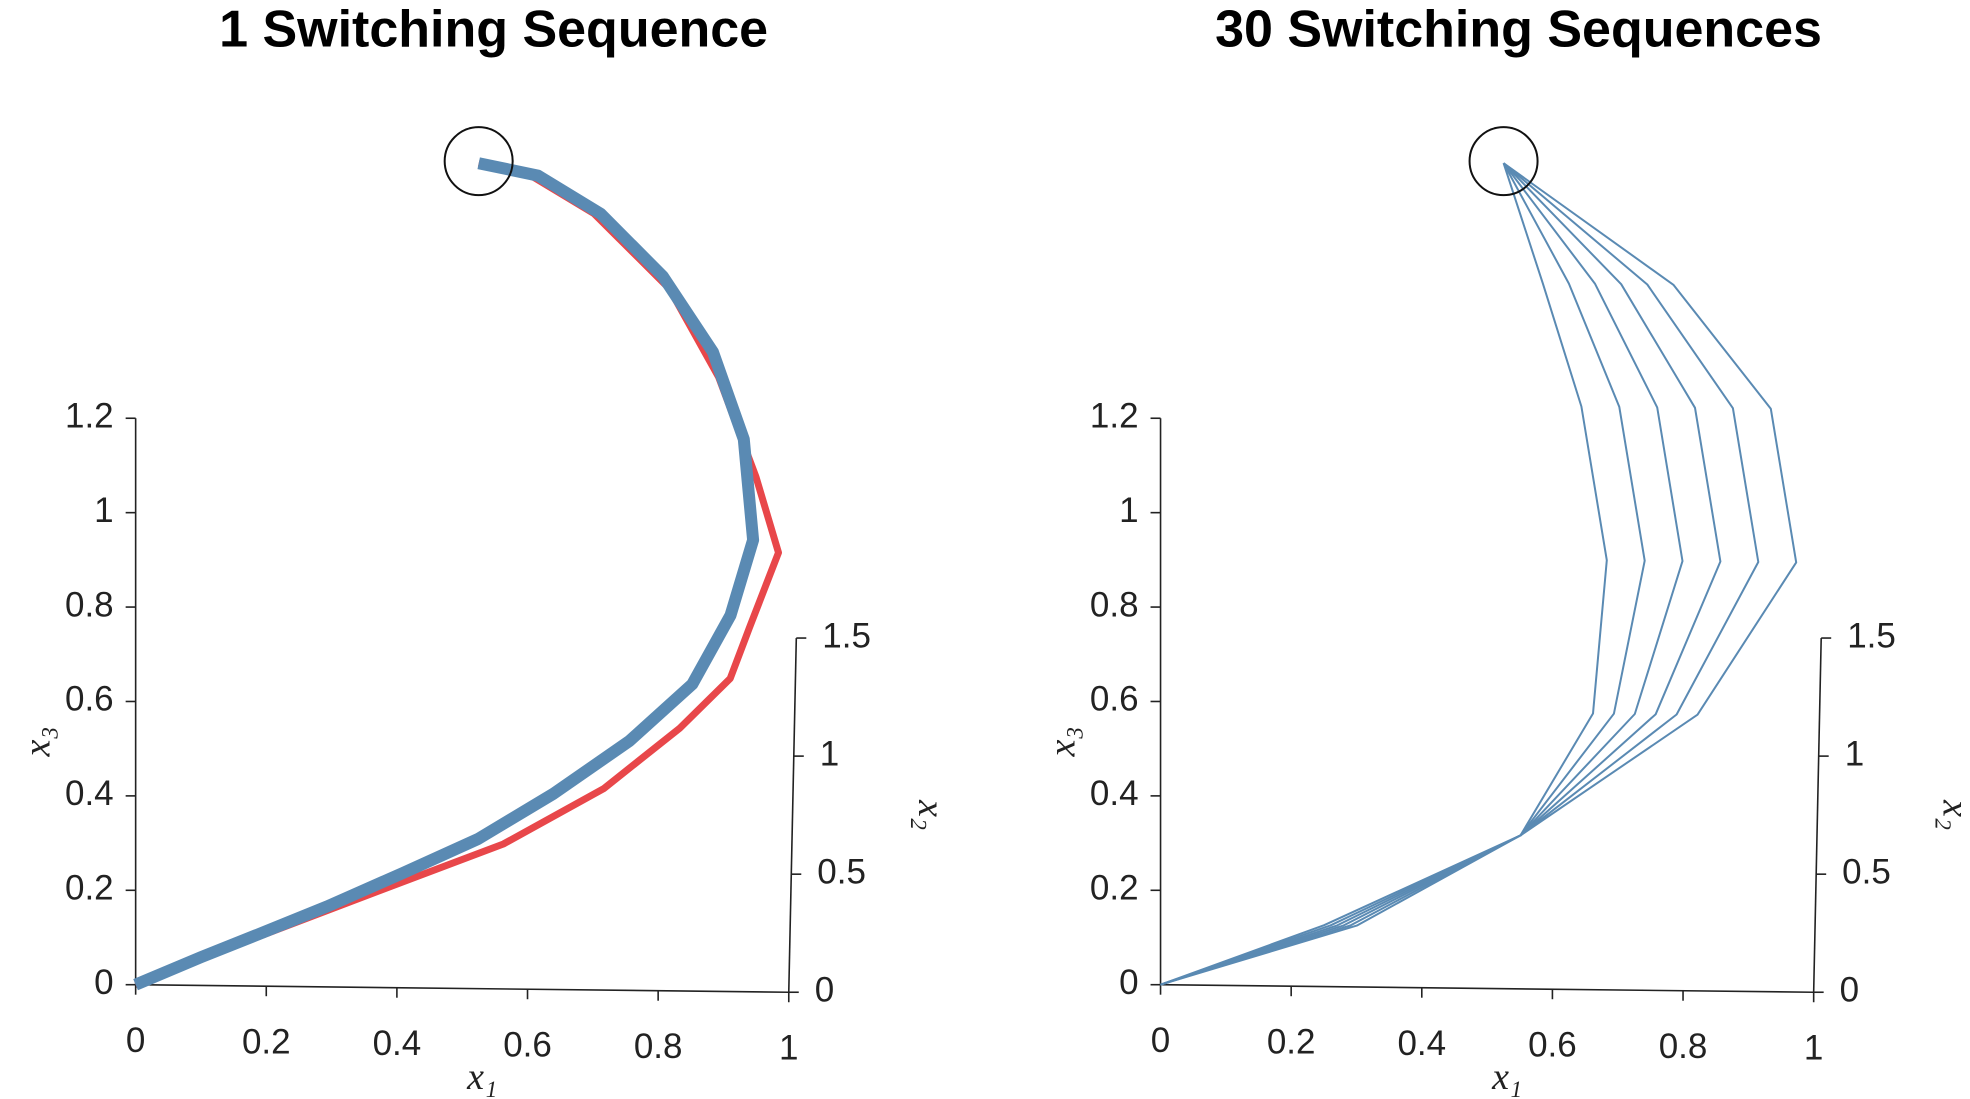 The width and height of the screenshot is (1970, 1099). What do you see at coordinates (1518, 29) in the screenshot?
I see `chart-title: 30 Switching Sequences` at bounding box center [1518, 29].